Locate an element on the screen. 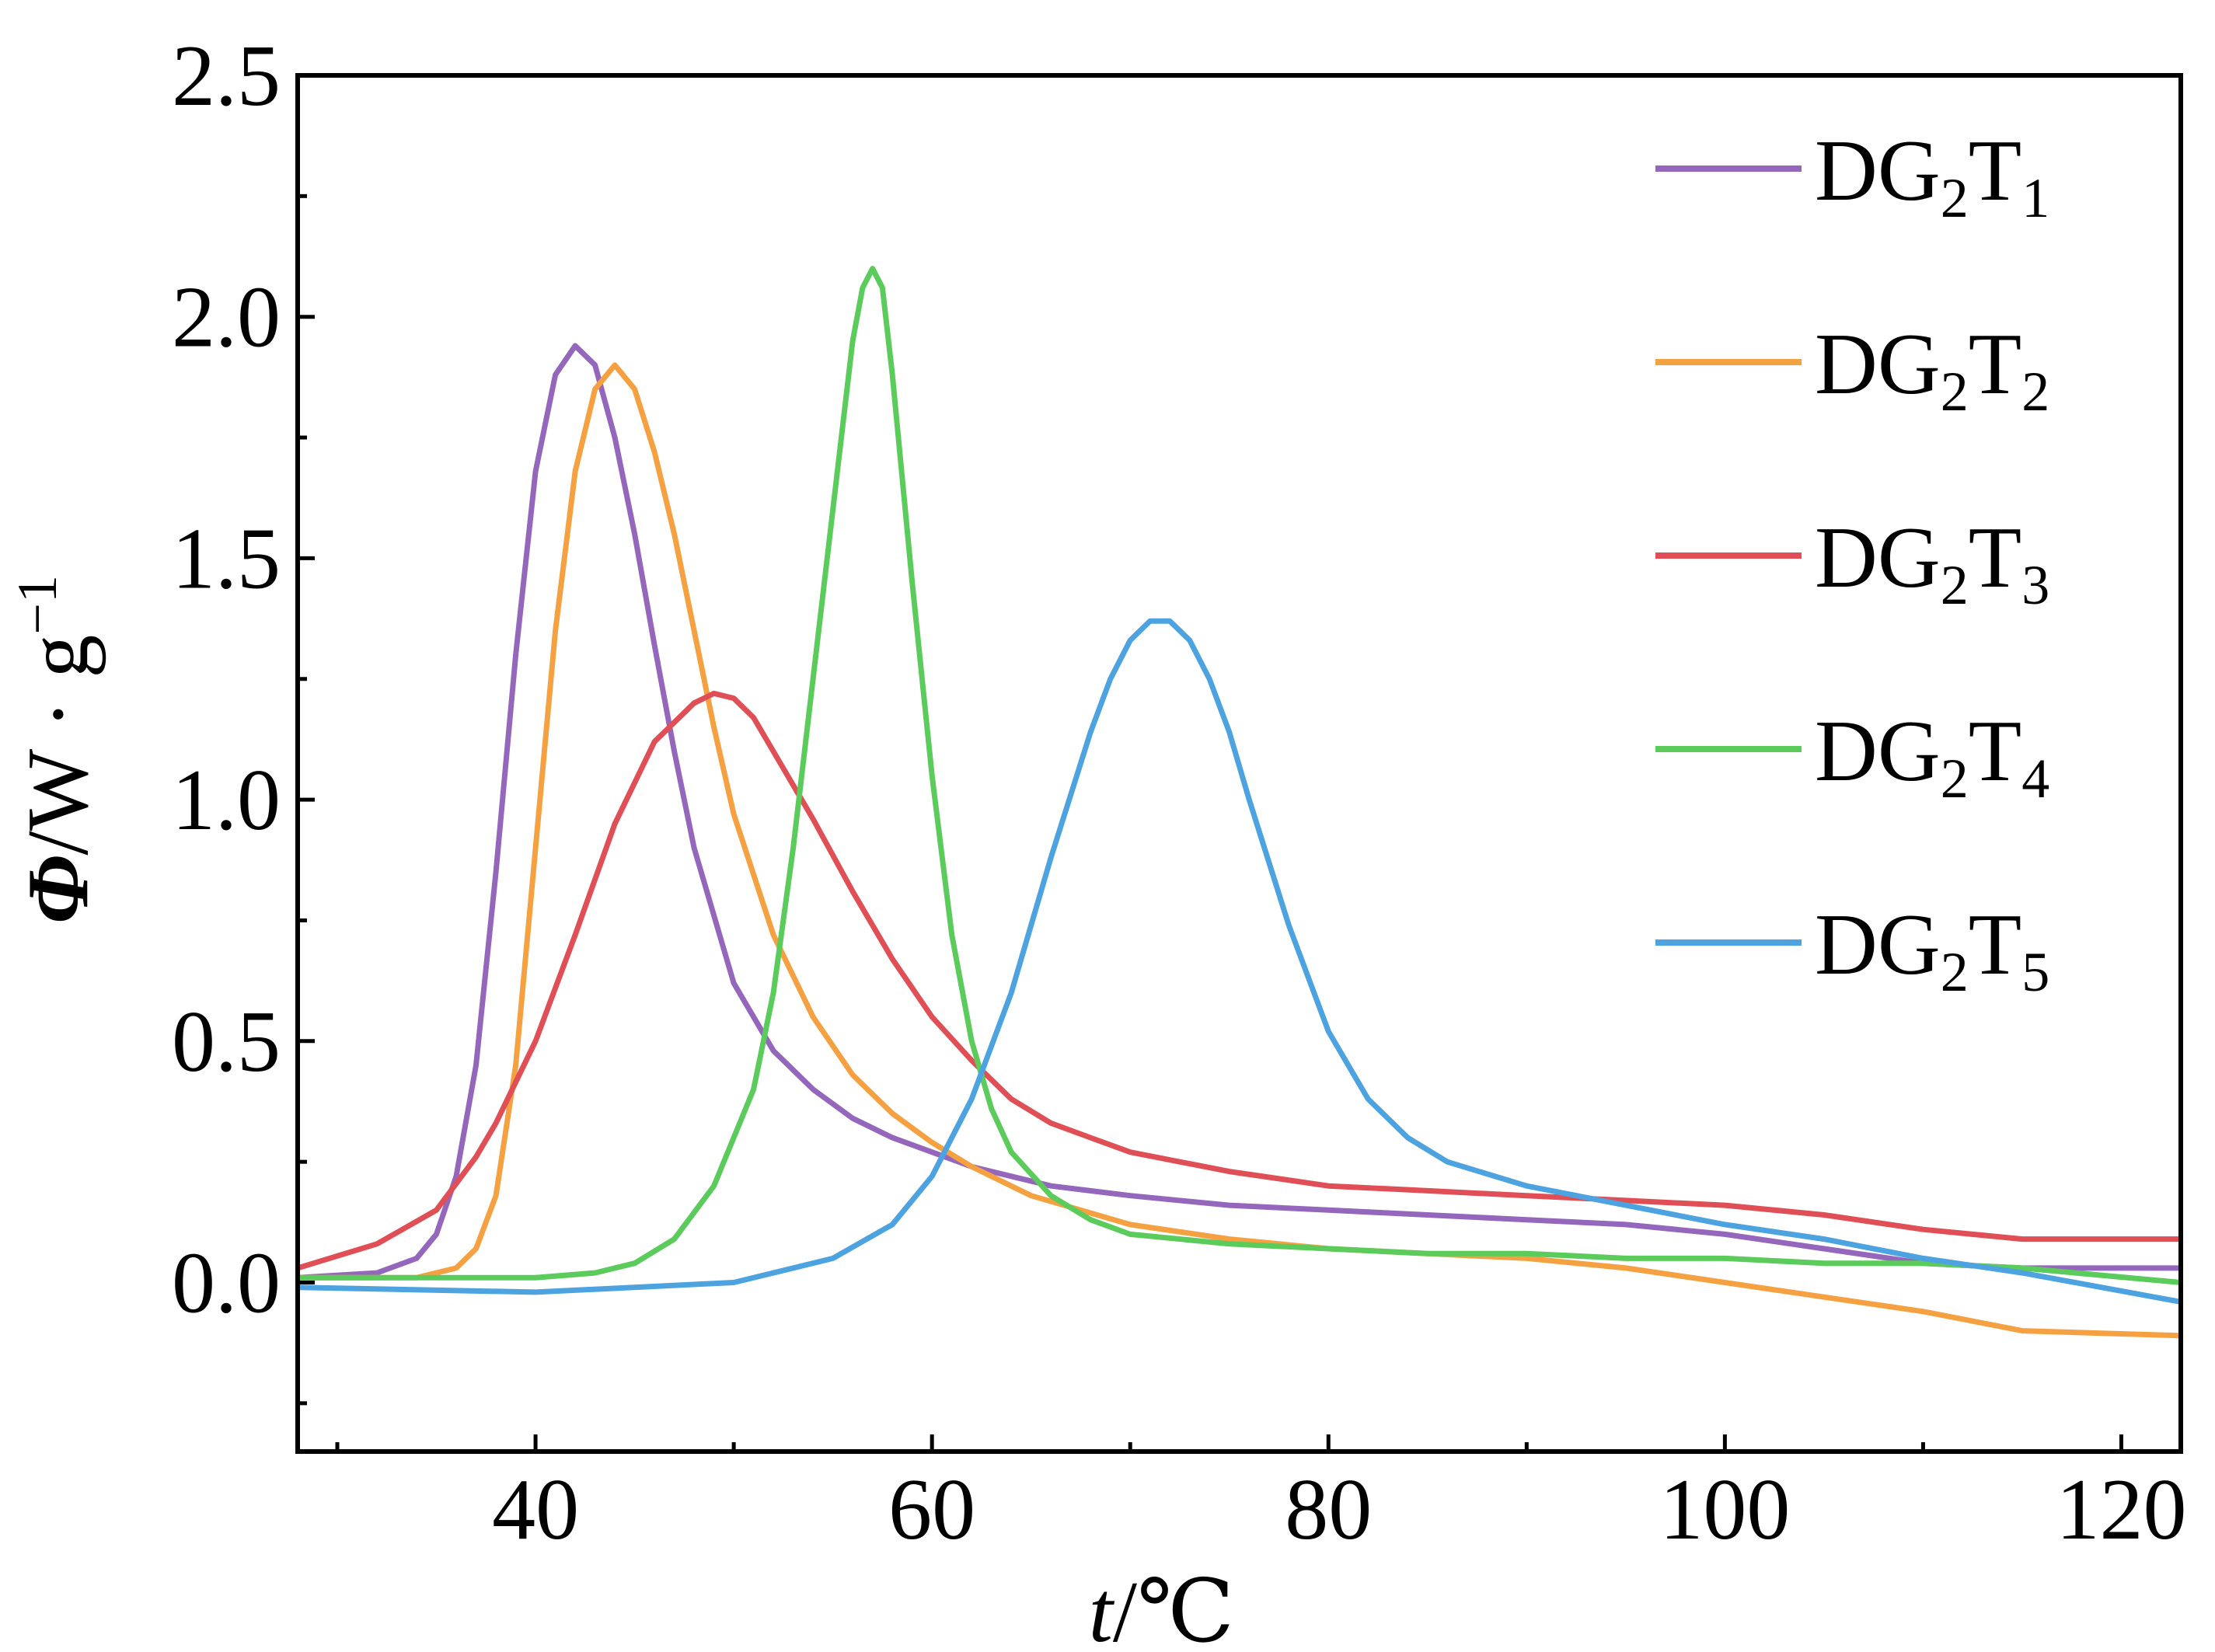 The image size is (2215, 1652). x-axis-title-main: t is located at coordinates (1102, 1608).